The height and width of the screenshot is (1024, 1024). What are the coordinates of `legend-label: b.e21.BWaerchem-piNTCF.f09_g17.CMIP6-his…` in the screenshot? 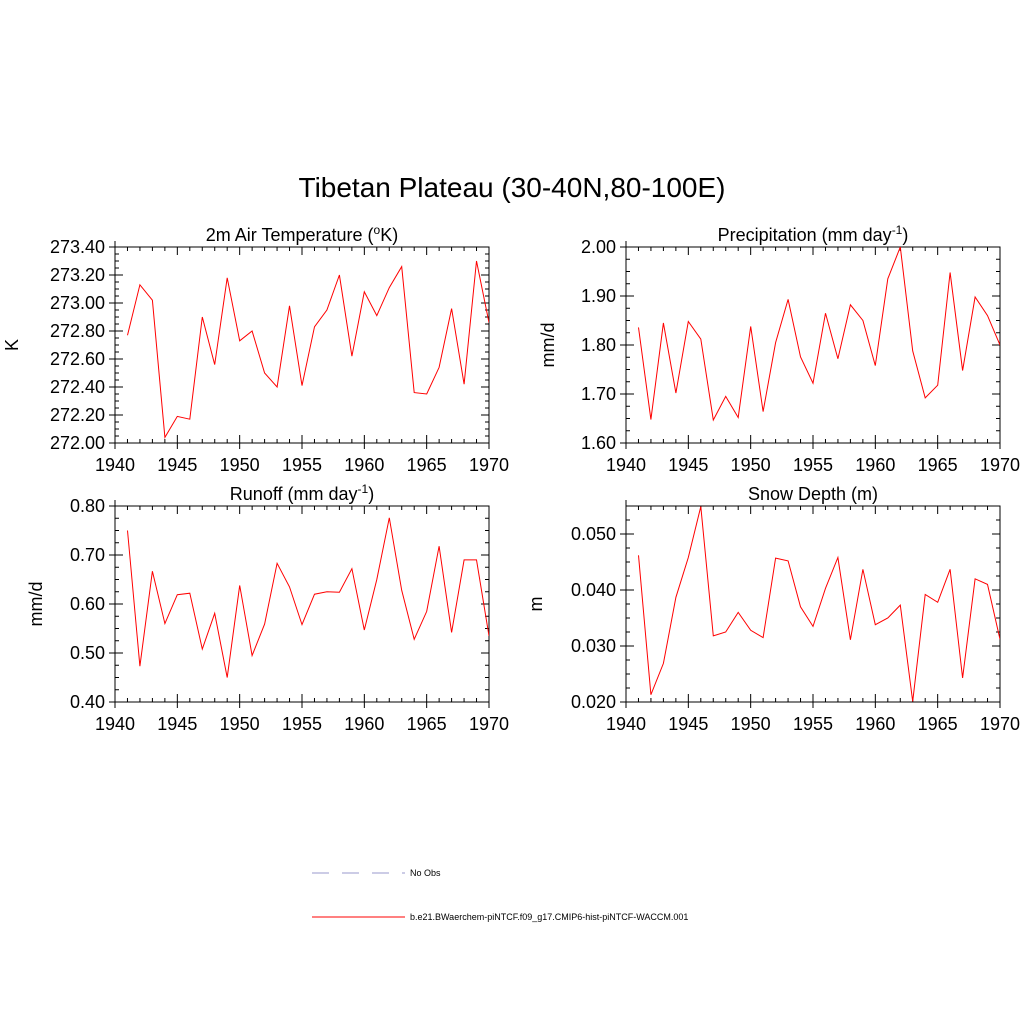 It's located at (549, 917).